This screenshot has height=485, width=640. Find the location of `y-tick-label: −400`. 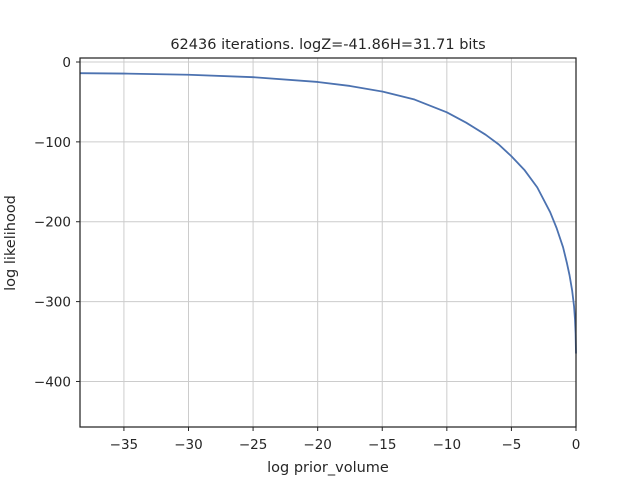

y-tick-label: −400 is located at coordinates (52, 382).